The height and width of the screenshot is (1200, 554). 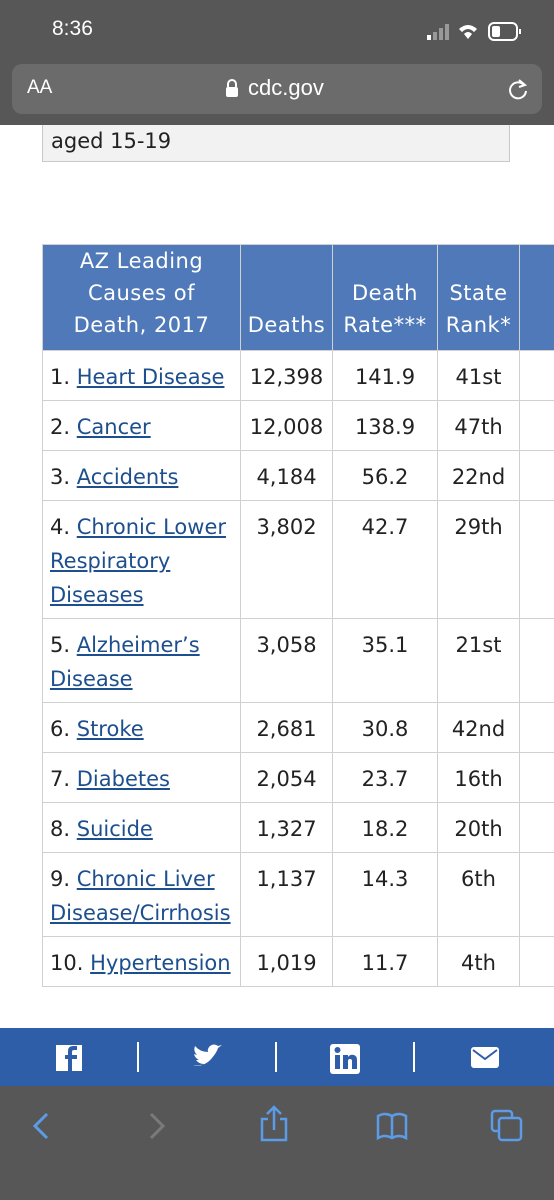 What do you see at coordinates (385, 777) in the screenshot?
I see `rate-cell: 23.7` at bounding box center [385, 777].